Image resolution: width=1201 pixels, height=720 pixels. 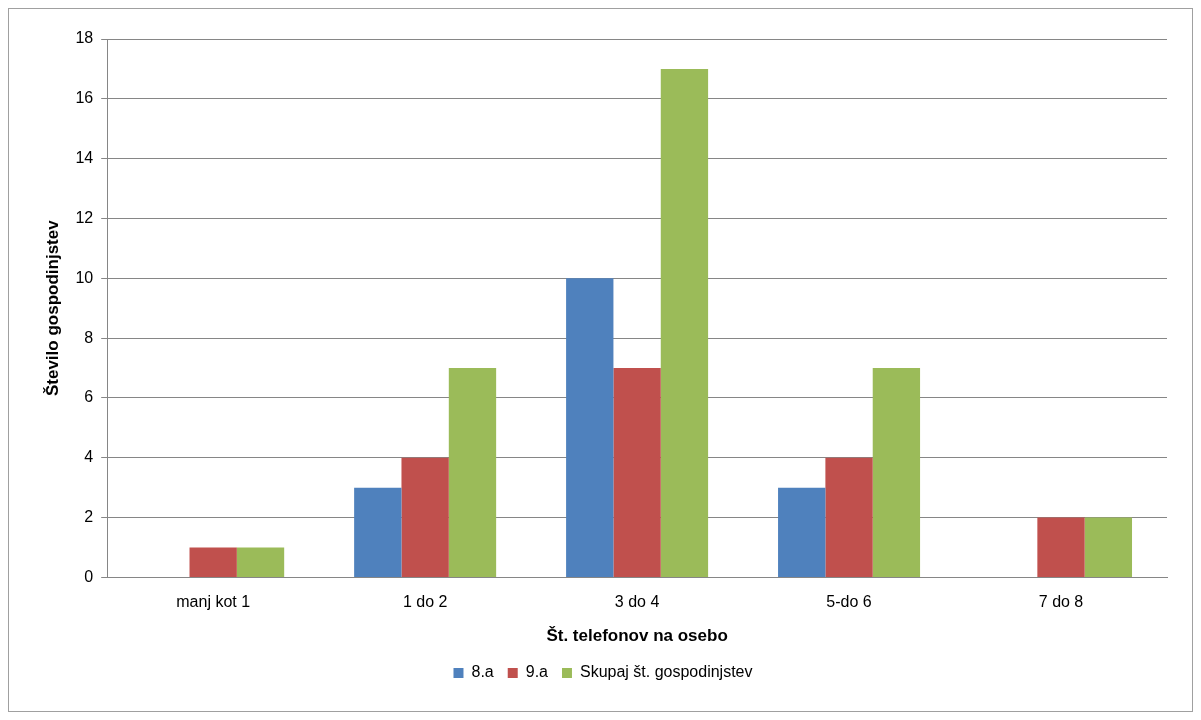 I want to click on y-tick-label: 10, so click(x=84, y=277).